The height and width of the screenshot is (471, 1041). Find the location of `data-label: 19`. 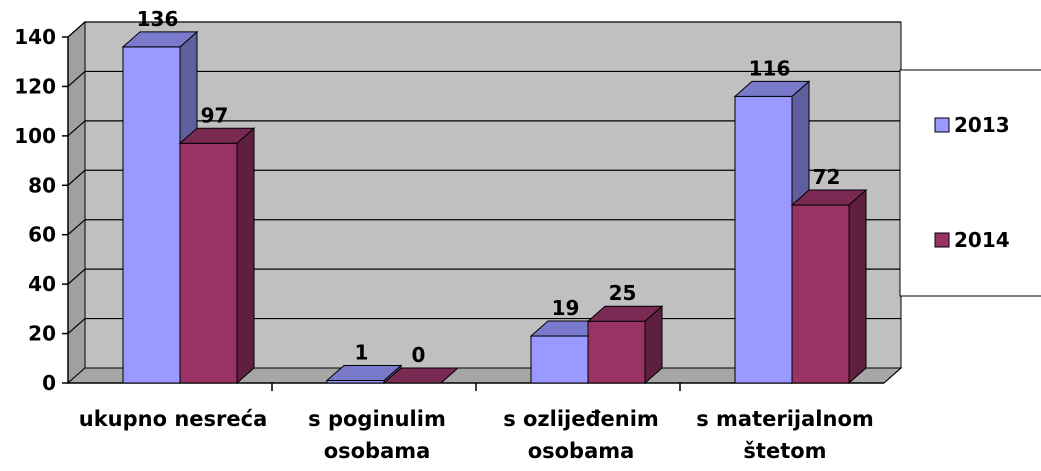

data-label: 19 is located at coordinates (566, 308).